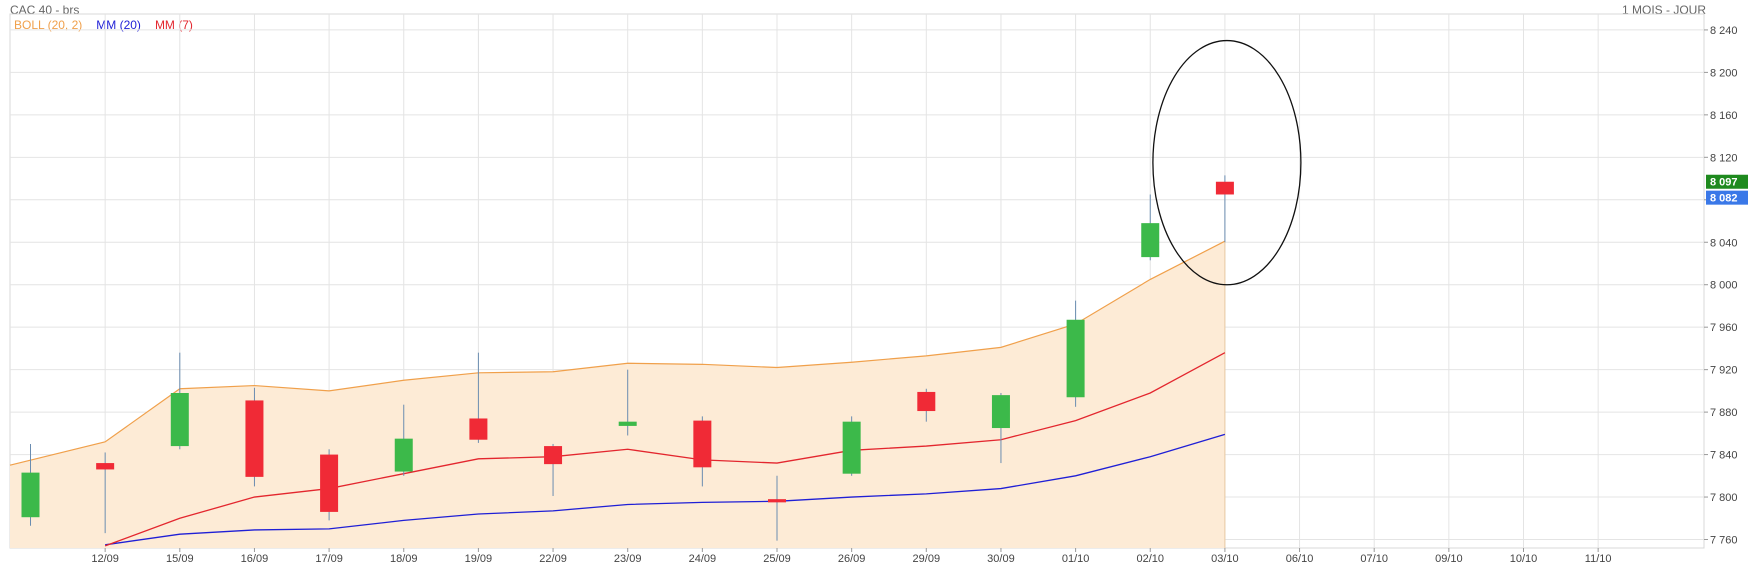  I want to click on x-tick-label: 02/10, so click(1150, 559).